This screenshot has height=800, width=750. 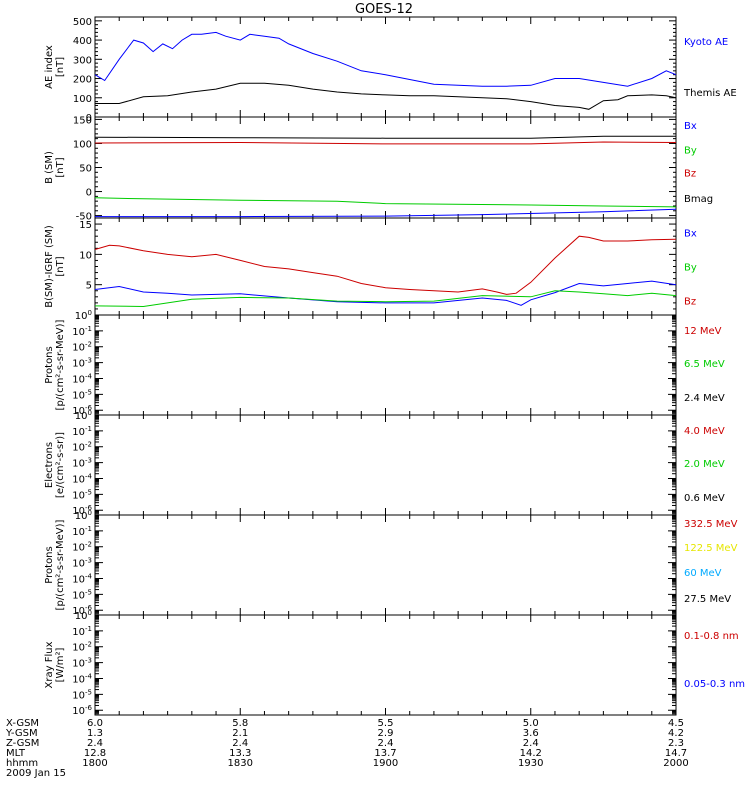 What do you see at coordinates (675, 763) in the screenshot?
I see `x-row-value: 2000` at bounding box center [675, 763].